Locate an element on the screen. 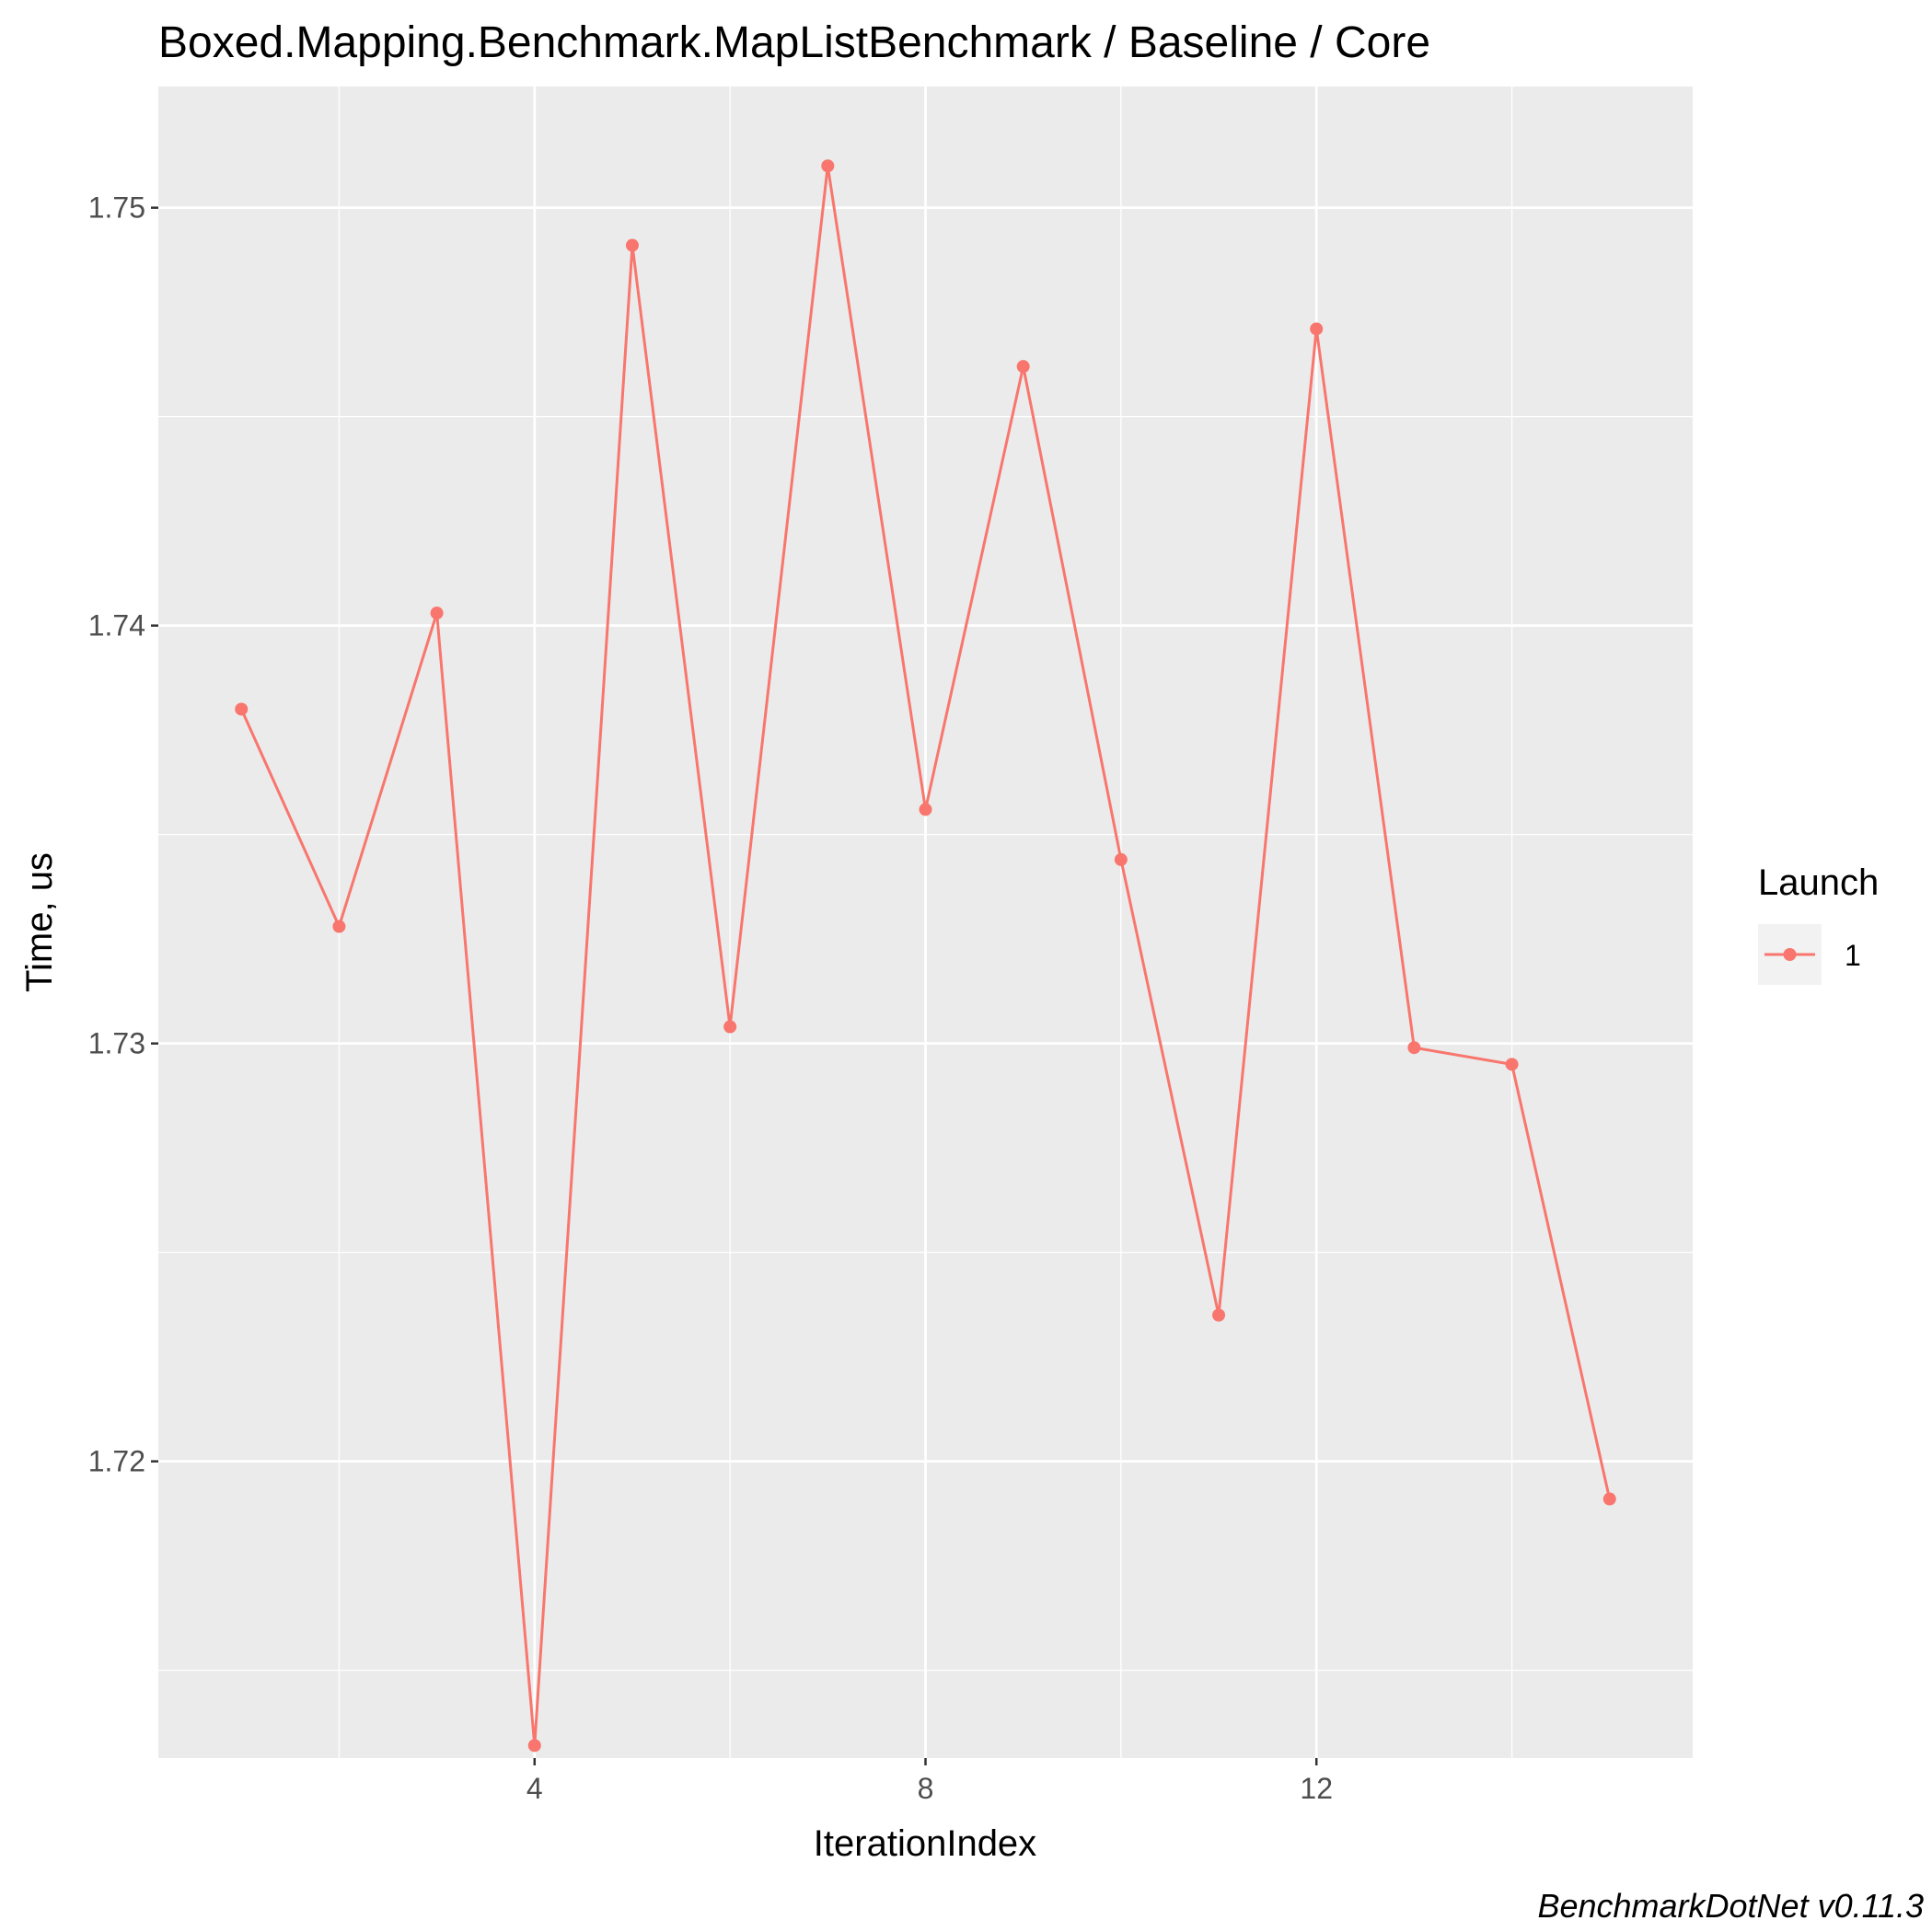  legend-key-point is located at coordinates (1790, 955).